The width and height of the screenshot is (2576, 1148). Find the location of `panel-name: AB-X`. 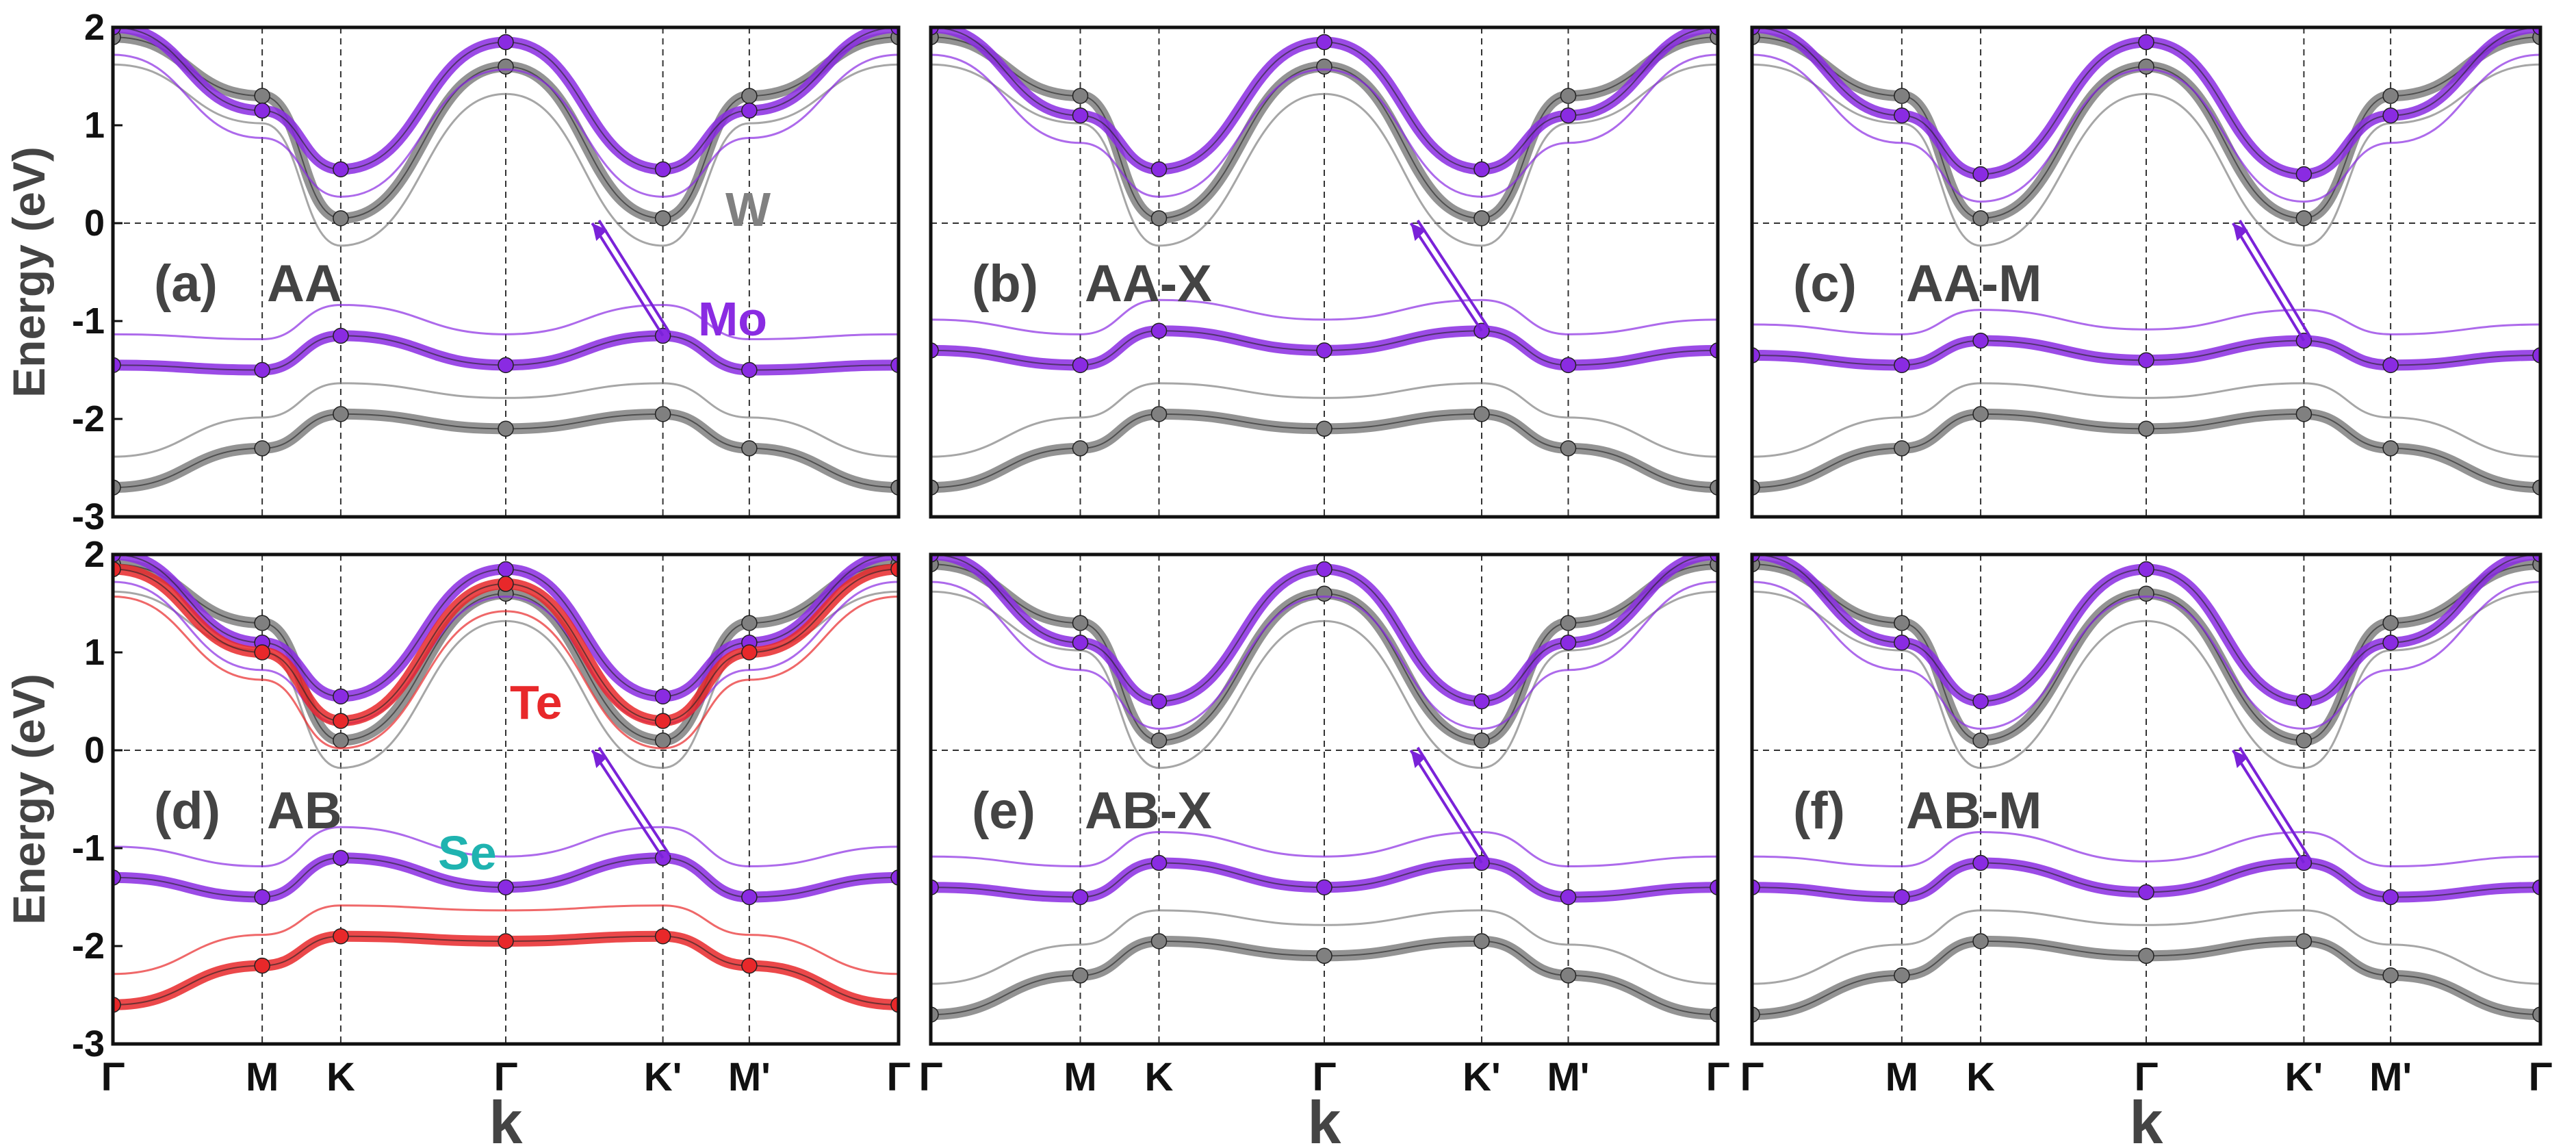

panel-name: AB-X is located at coordinates (1148, 811).